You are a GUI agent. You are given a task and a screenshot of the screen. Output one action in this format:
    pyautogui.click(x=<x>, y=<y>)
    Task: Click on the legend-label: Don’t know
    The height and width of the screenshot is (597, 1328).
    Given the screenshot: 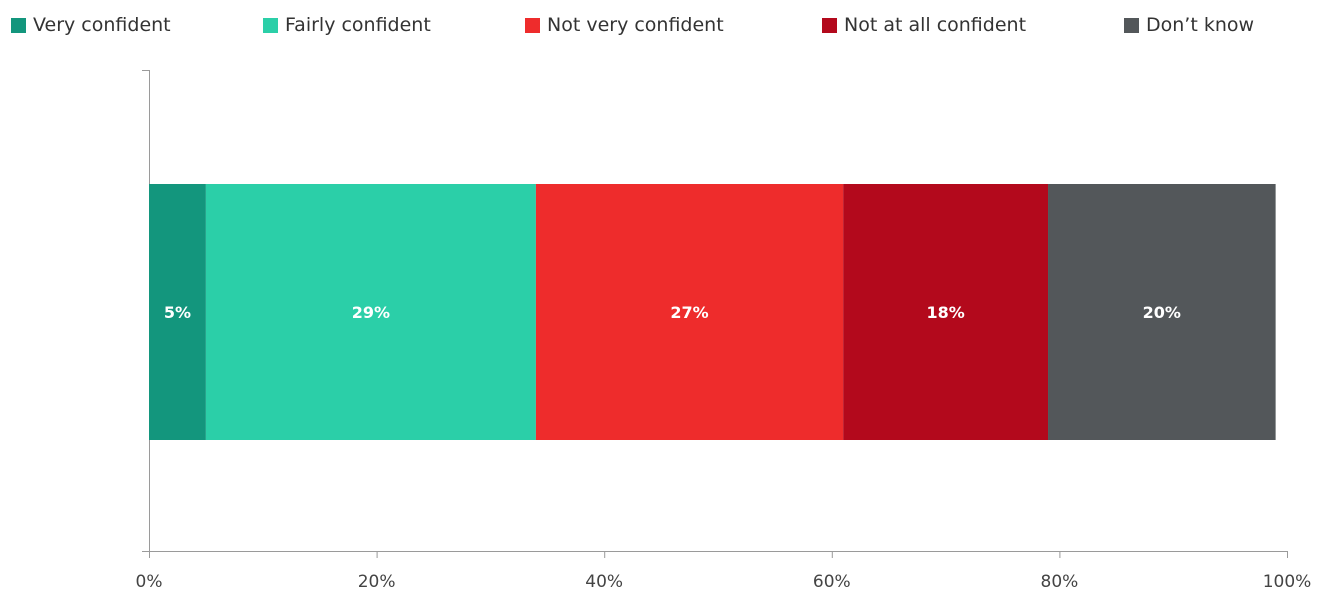 What is the action you would take?
    pyautogui.click(x=1200, y=25)
    